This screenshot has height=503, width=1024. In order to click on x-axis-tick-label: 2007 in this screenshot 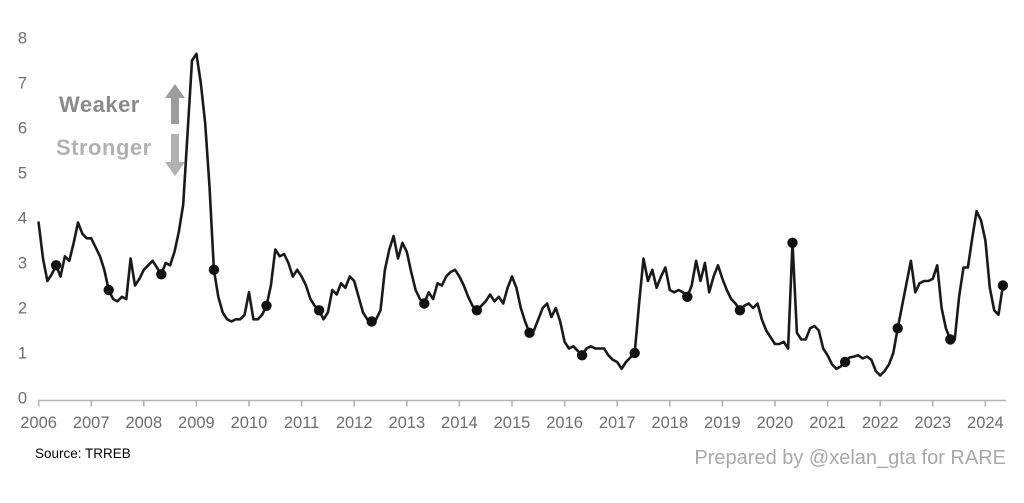, I will do `click(91, 423)`.